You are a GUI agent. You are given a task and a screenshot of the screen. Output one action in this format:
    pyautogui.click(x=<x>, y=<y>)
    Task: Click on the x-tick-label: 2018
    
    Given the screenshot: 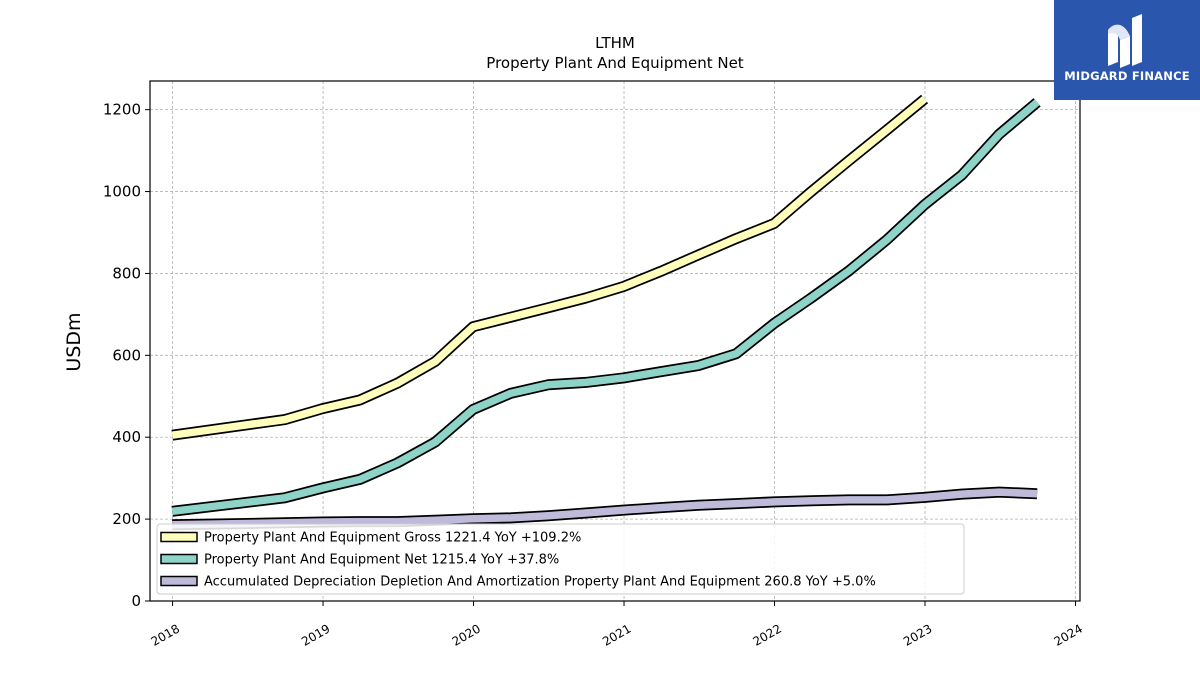 What is the action you would take?
    pyautogui.click(x=165, y=634)
    